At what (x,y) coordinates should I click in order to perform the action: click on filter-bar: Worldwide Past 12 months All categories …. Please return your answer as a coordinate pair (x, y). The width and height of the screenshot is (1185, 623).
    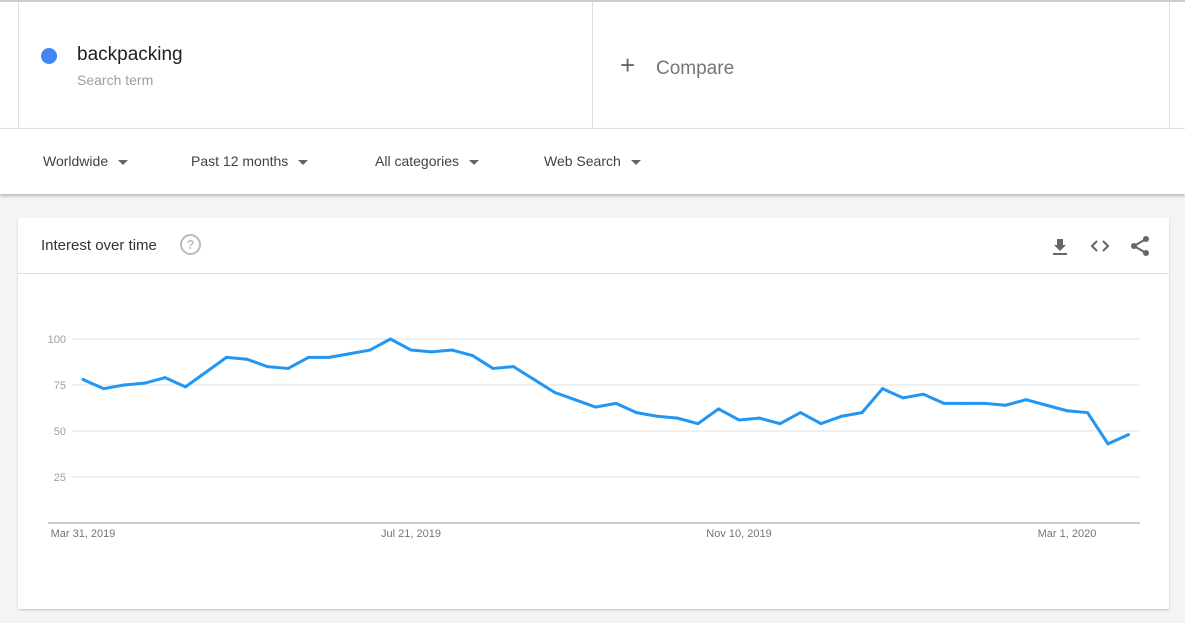
    Looking at the image, I should click on (592, 161).